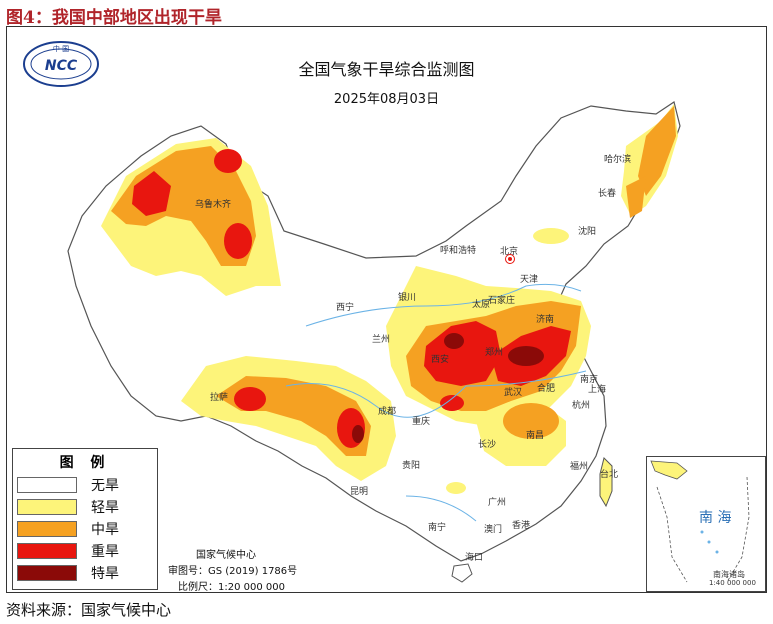 The height and width of the screenshot is (624, 773). I want to click on city-label: 广州, so click(497, 503).